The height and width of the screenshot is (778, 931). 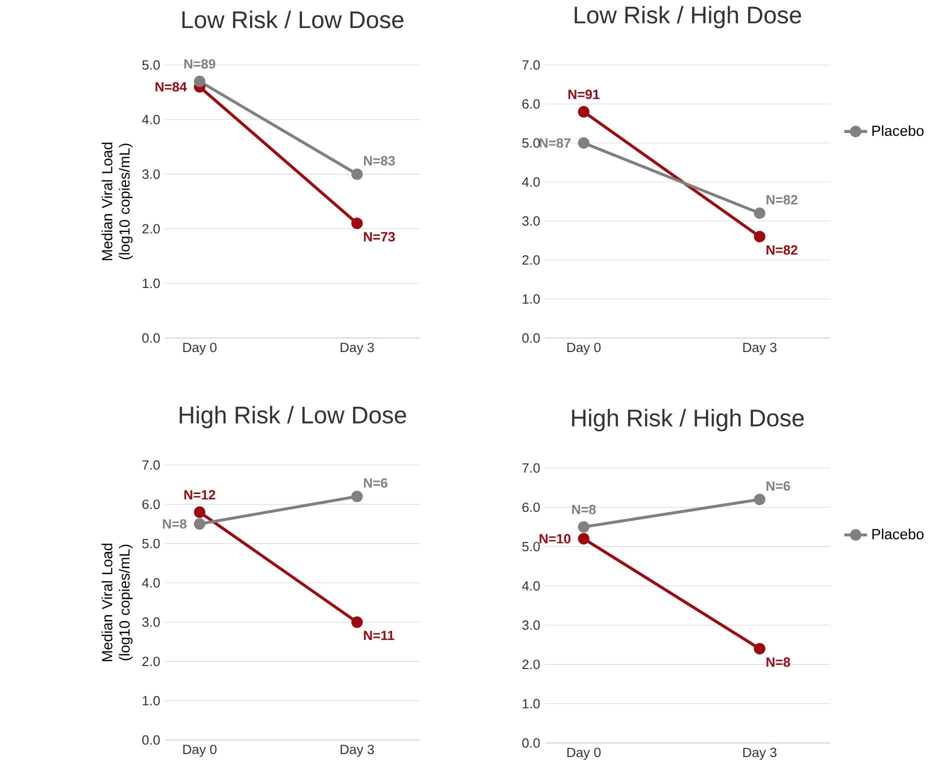 I want to click on chart-title: High Risk / Low Dose, so click(x=293, y=417).